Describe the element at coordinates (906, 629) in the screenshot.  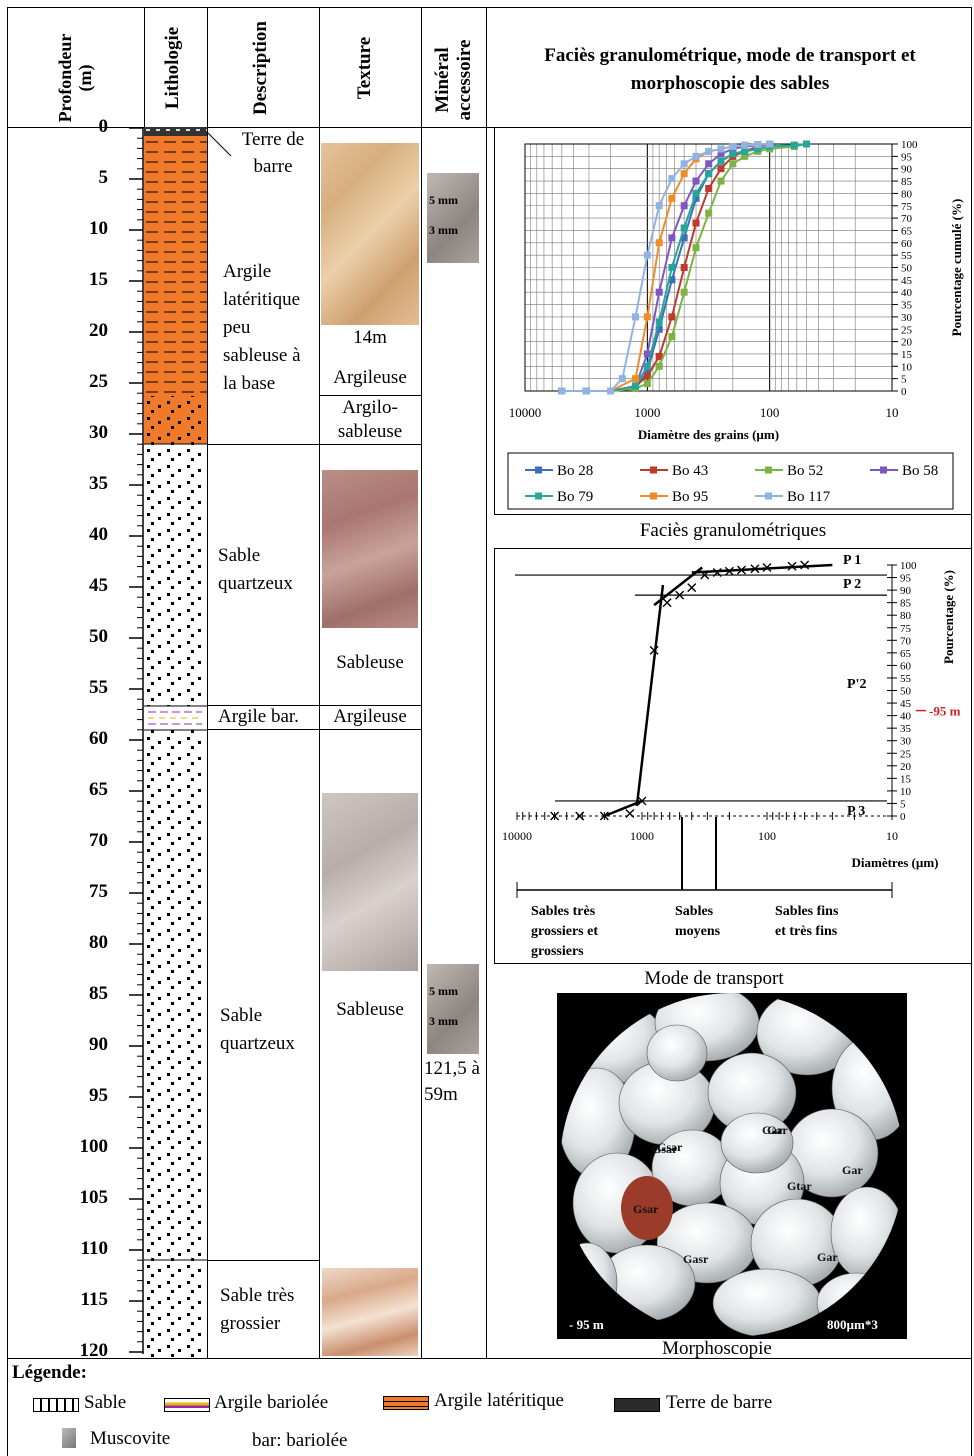
I see `chart2-y-tick: 75` at that location.